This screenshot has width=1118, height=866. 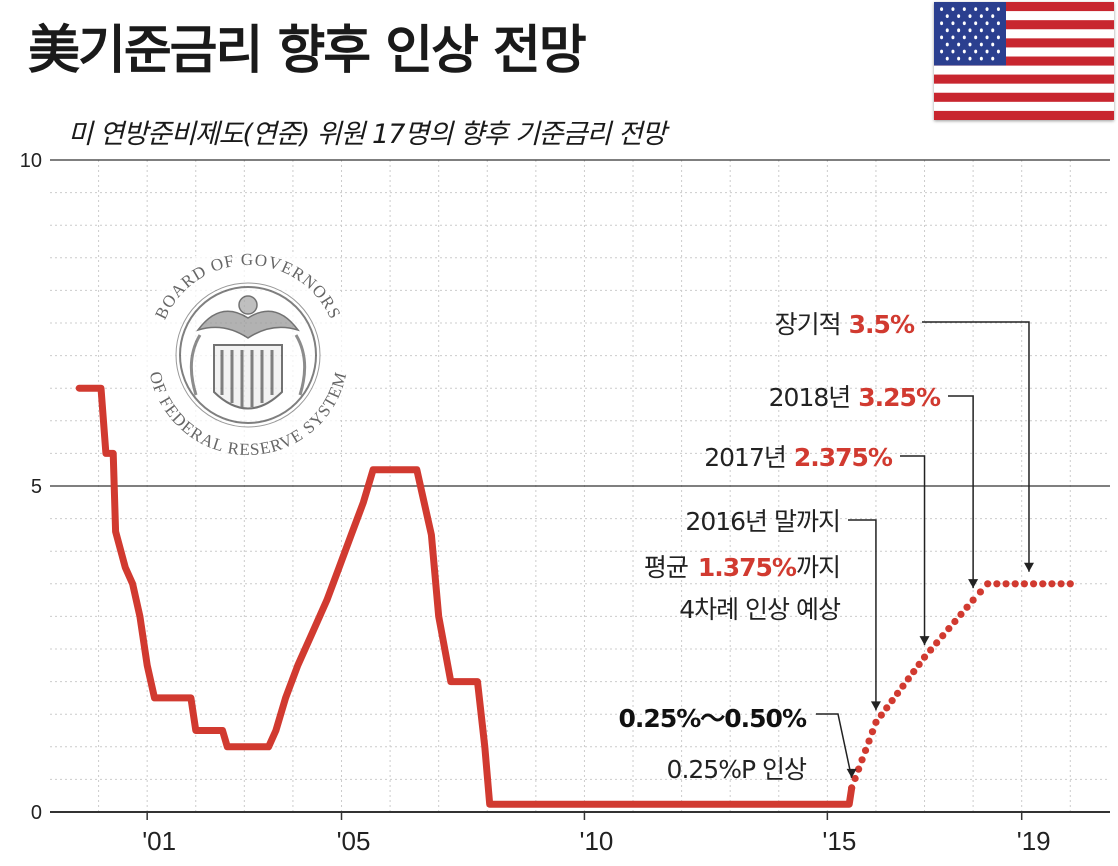 I want to click on annotation-2018-label: 2018년, so click(x=810, y=397).